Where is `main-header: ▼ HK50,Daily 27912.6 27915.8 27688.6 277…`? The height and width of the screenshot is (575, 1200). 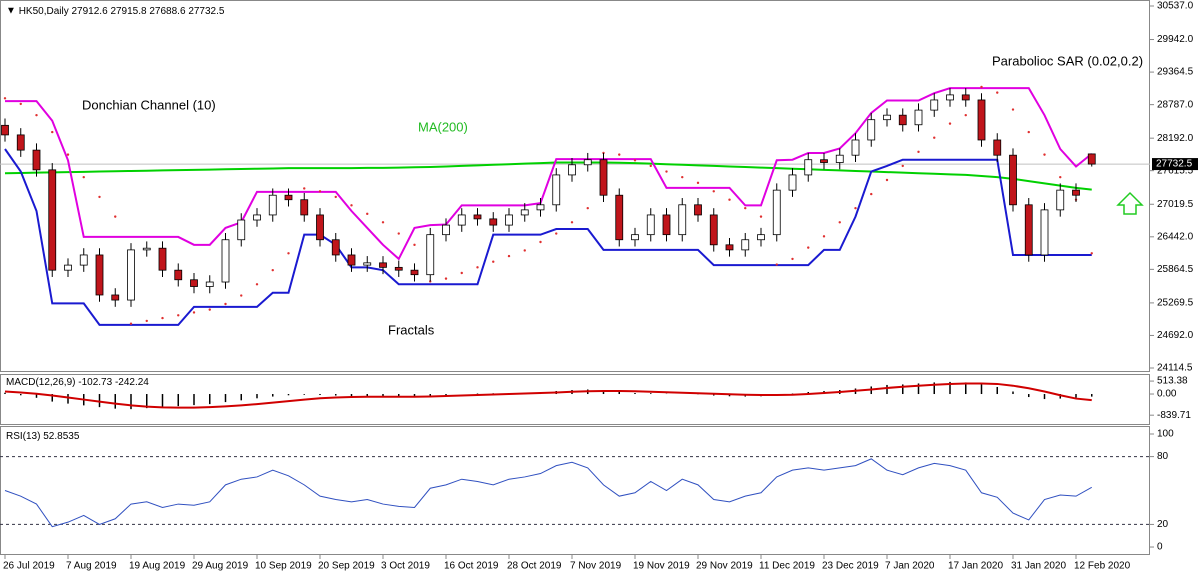 main-header: ▼ HK50,Daily 27912.6 27915.8 27688.6 277… is located at coordinates (115, 11).